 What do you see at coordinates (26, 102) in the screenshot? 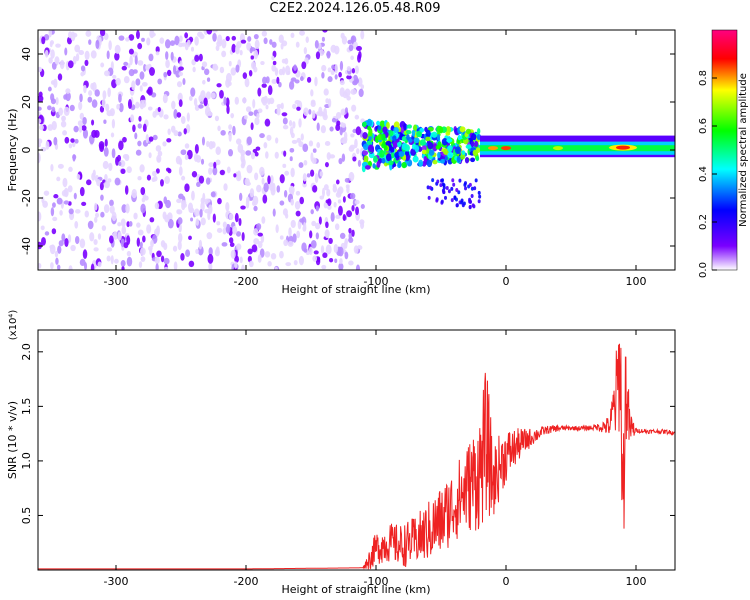
I see `spectrogram-y-tick-label: 20` at bounding box center [26, 102].